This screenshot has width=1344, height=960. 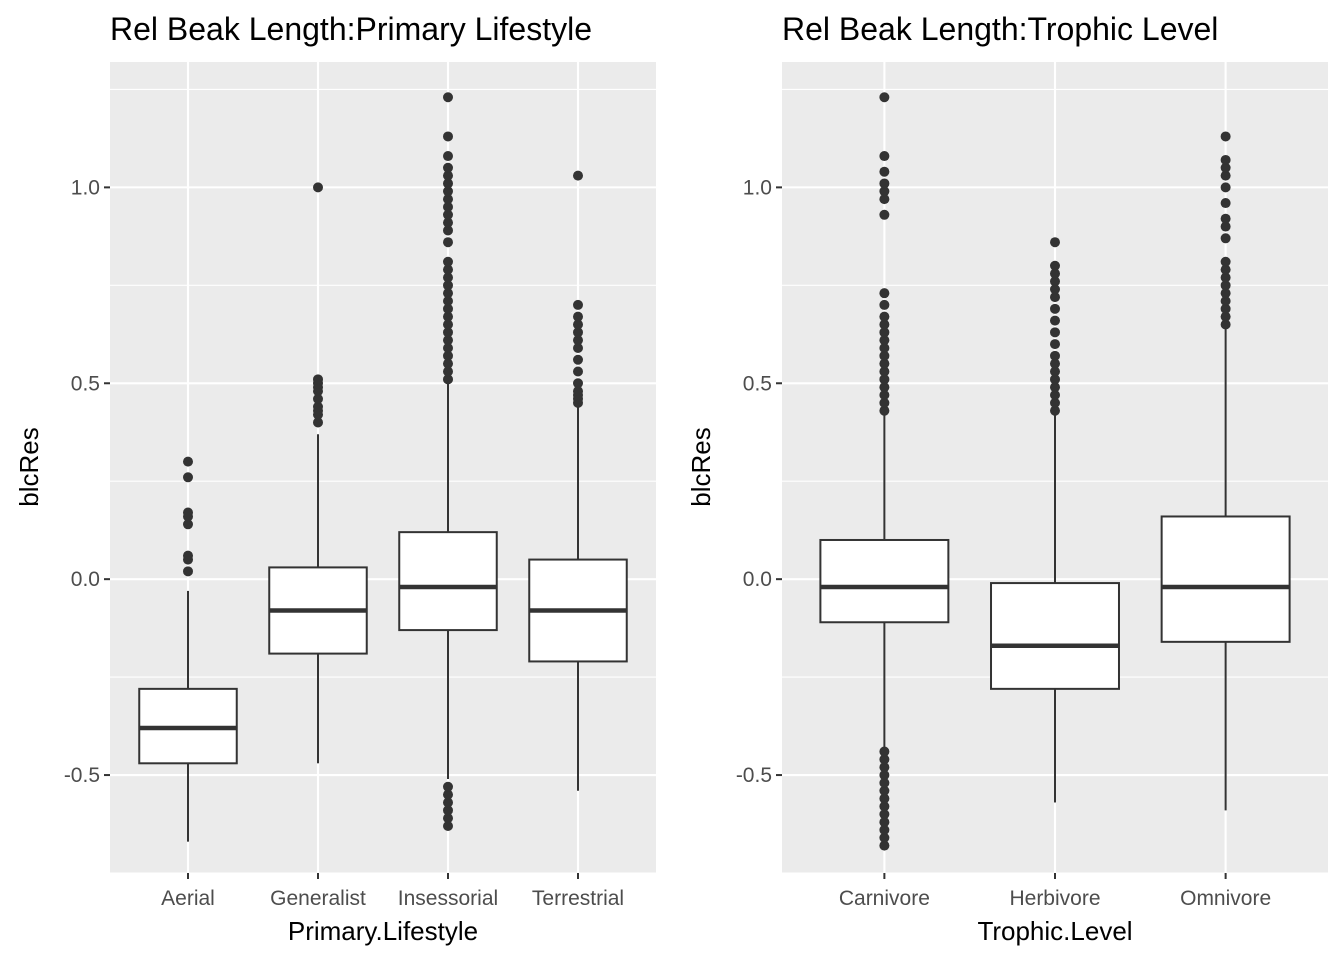 What do you see at coordinates (29, 466) in the screenshot?
I see `y-axis-title: blcRes` at bounding box center [29, 466].